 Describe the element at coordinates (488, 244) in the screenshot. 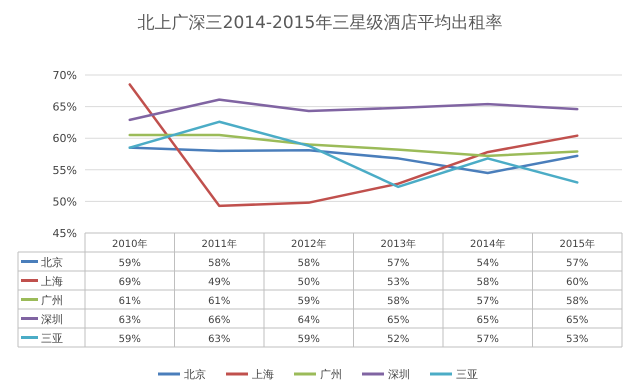

I see `x-tick-label: 2014年` at that location.